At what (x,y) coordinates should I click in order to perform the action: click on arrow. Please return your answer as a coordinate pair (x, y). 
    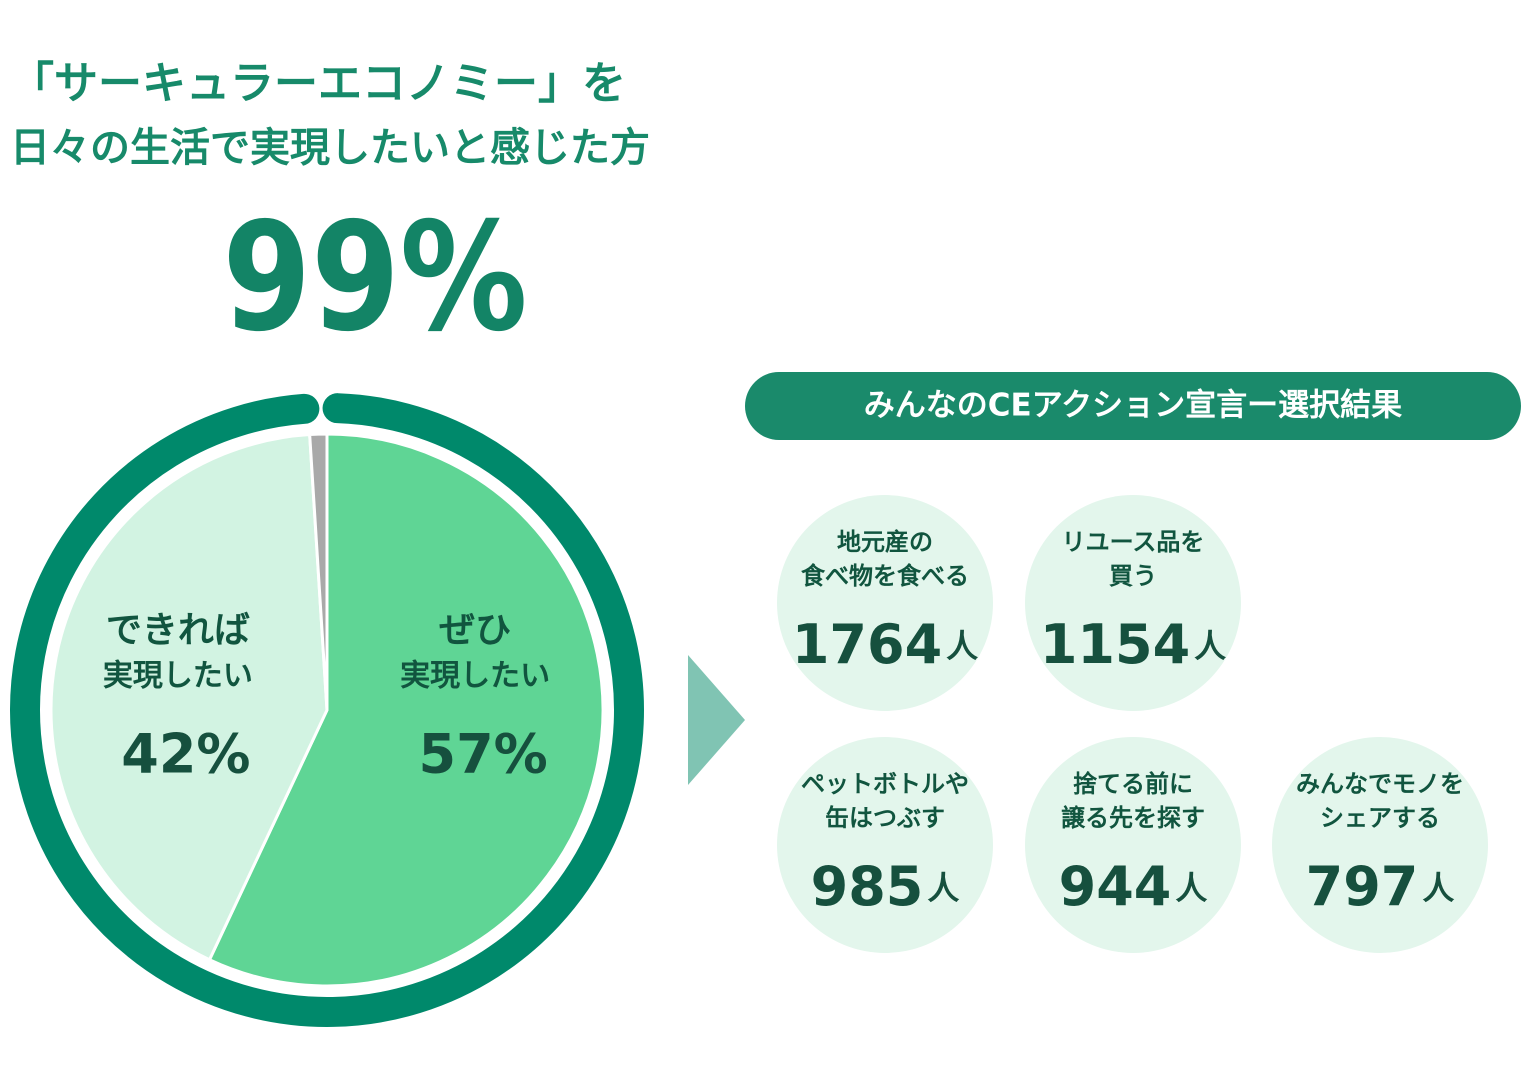
    Looking at the image, I should click on (716, 720).